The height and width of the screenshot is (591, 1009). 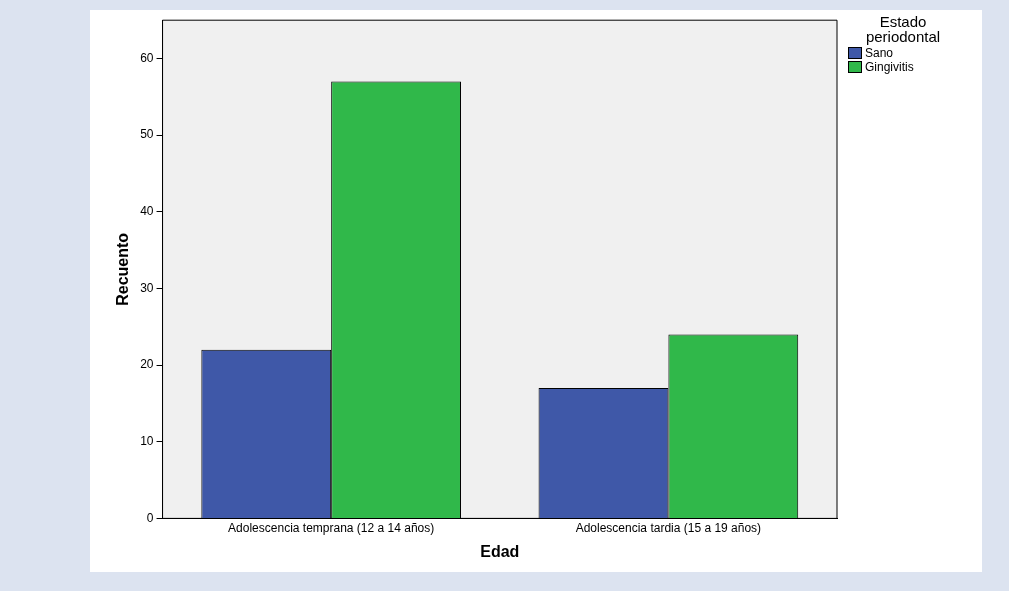 I want to click on x-axis-title: Edad, so click(x=500, y=551).